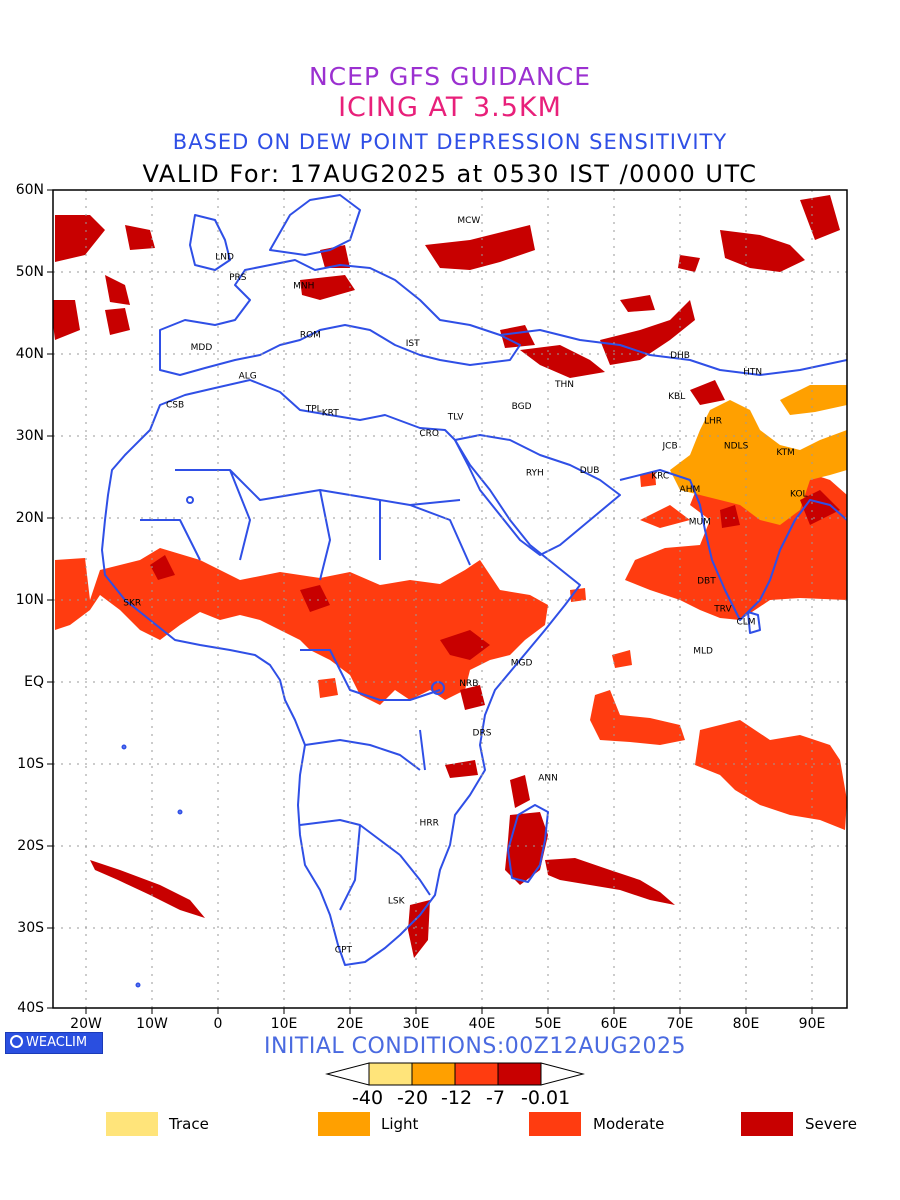 The image size is (900, 1200). I want to click on lon-label: 70E, so click(680, 1024).